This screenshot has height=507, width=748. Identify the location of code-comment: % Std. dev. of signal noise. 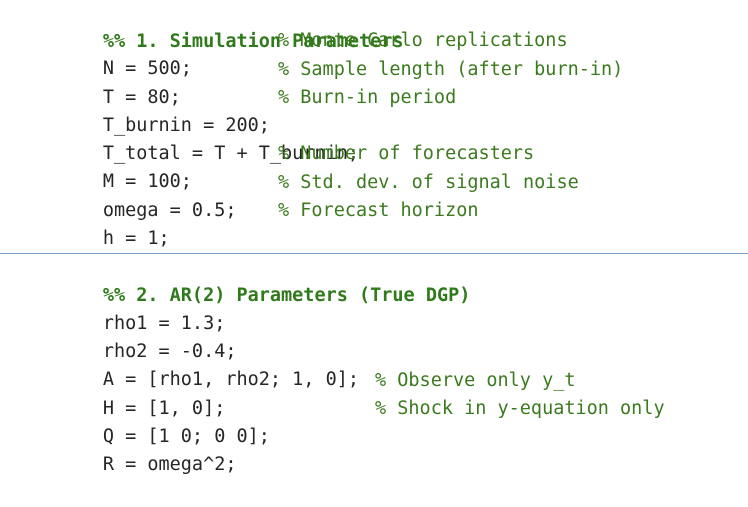
(428, 182).